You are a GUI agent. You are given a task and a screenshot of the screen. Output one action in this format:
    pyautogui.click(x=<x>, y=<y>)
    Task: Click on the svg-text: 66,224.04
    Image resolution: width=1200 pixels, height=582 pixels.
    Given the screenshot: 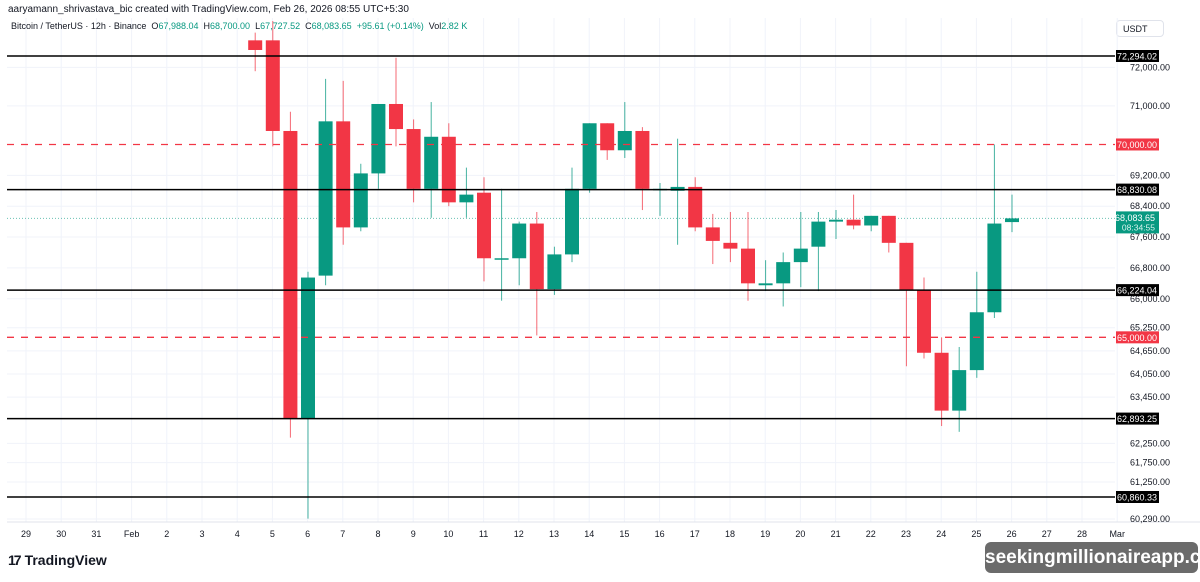 What is the action you would take?
    pyautogui.click(x=1137, y=291)
    